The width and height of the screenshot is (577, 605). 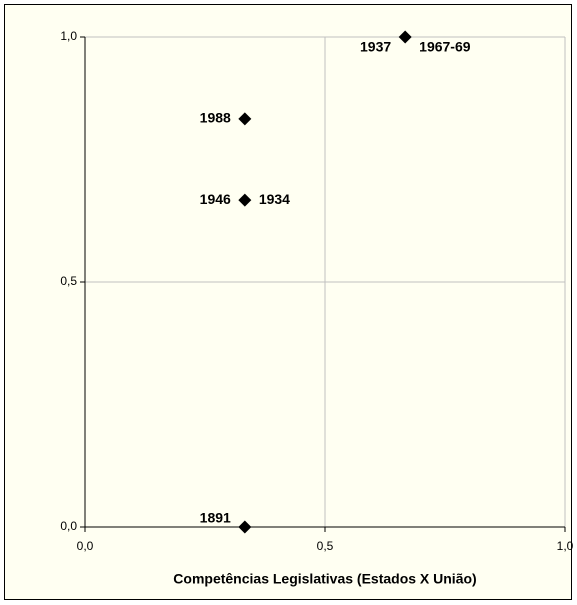 I want to click on x-tick-label: 0,5, so click(x=325, y=546).